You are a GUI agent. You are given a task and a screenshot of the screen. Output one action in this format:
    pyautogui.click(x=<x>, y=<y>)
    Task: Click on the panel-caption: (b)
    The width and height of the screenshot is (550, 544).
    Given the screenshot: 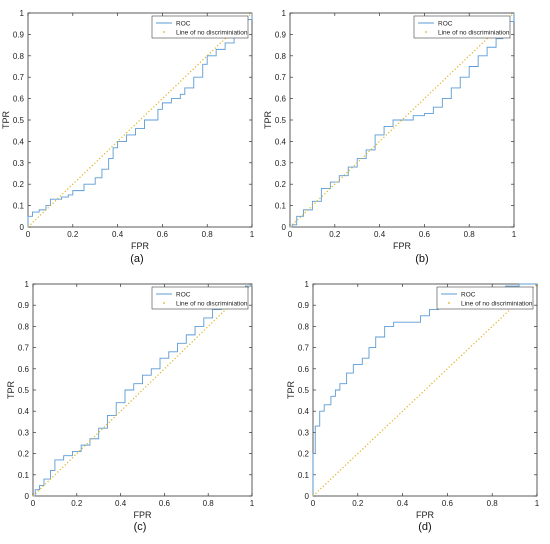 What is the action you would take?
    pyautogui.click(x=421, y=259)
    